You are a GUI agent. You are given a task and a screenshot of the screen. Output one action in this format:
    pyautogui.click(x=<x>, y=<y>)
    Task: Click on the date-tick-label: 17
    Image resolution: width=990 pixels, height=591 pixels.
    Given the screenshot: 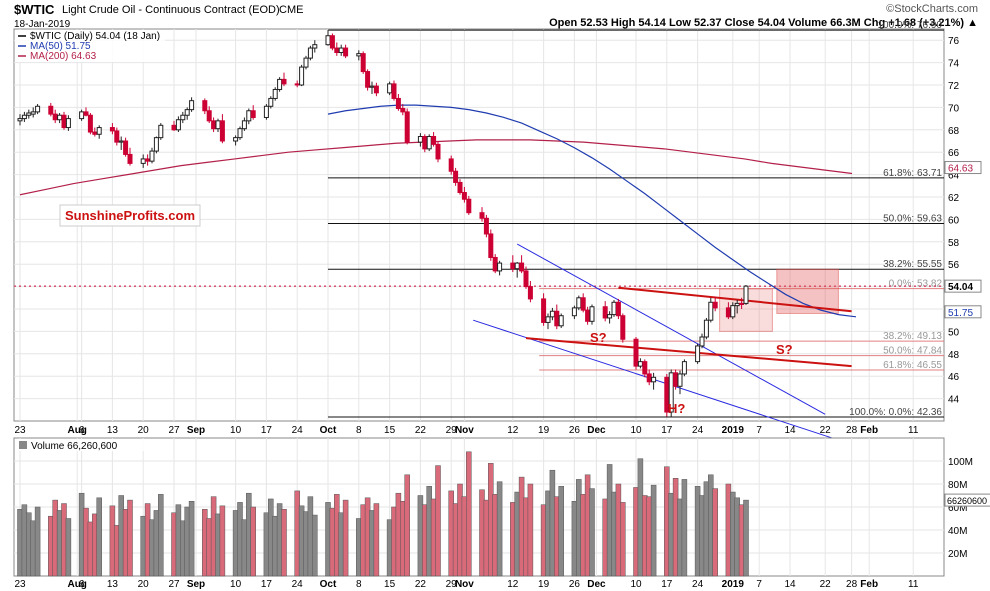 What is the action you would take?
    pyautogui.click(x=267, y=430)
    